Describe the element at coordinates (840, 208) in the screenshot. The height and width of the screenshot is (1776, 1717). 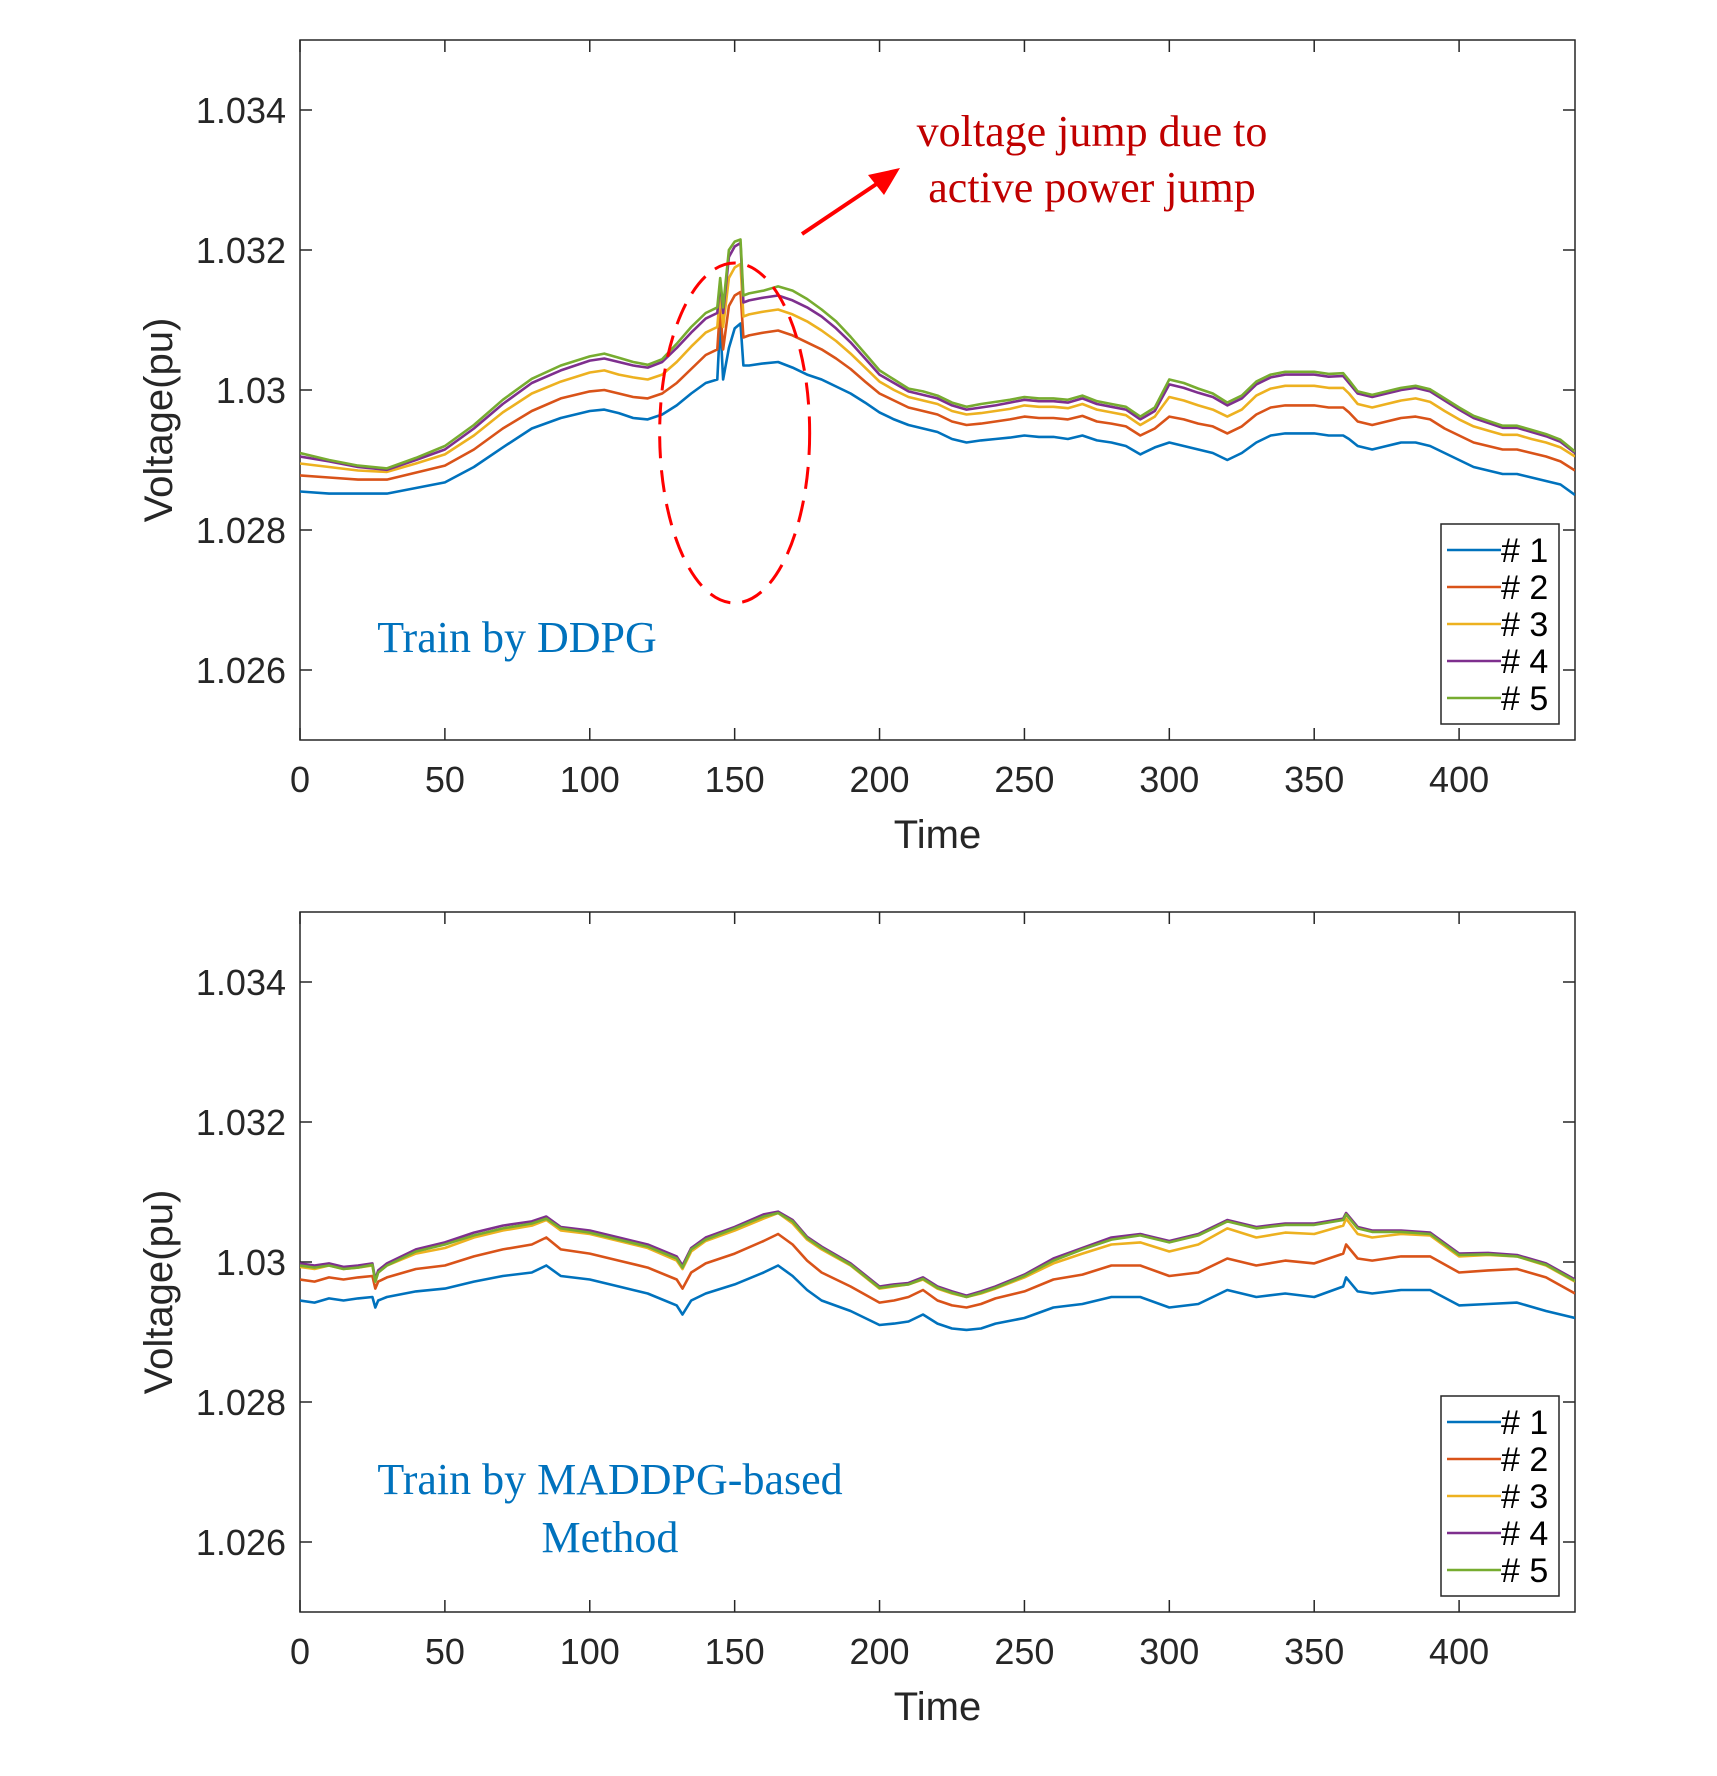
I see `jump-arrow-shaft` at that location.